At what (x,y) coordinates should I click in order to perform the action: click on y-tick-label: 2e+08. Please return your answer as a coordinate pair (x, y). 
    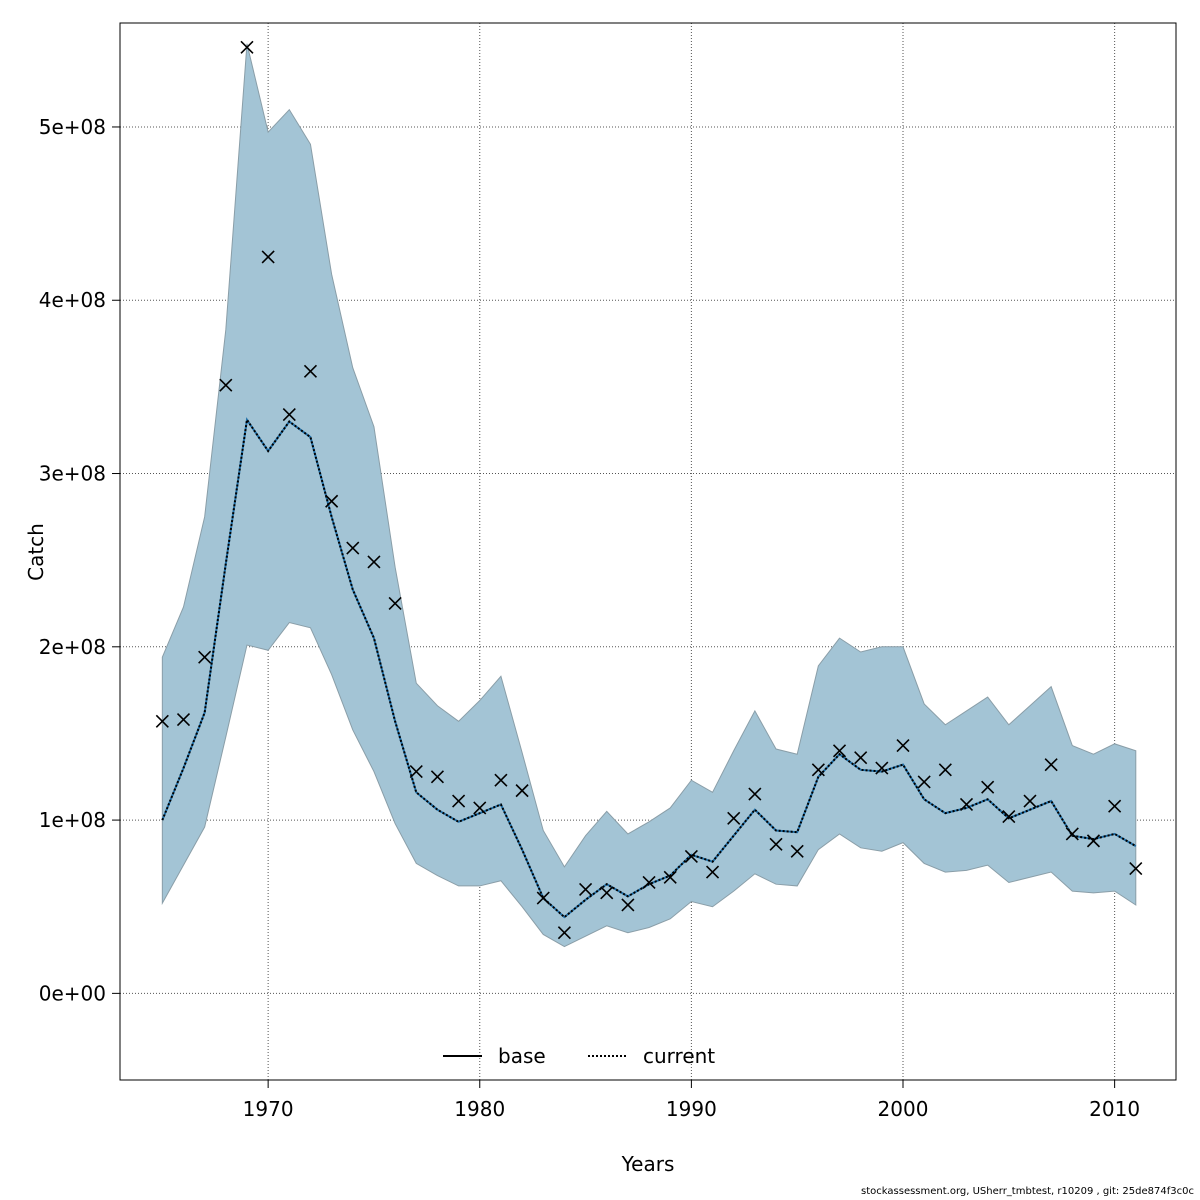
    Looking at the image, I should click on (72, 647).